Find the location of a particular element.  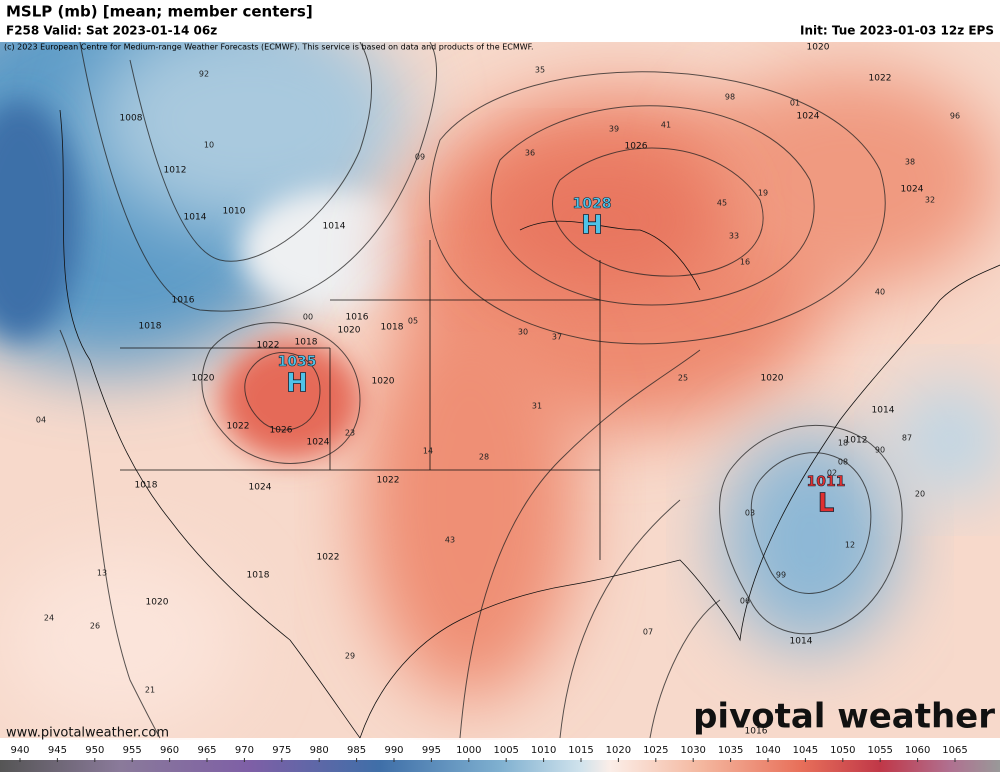

center-value: 1011 is located at coordinates (826, 482).